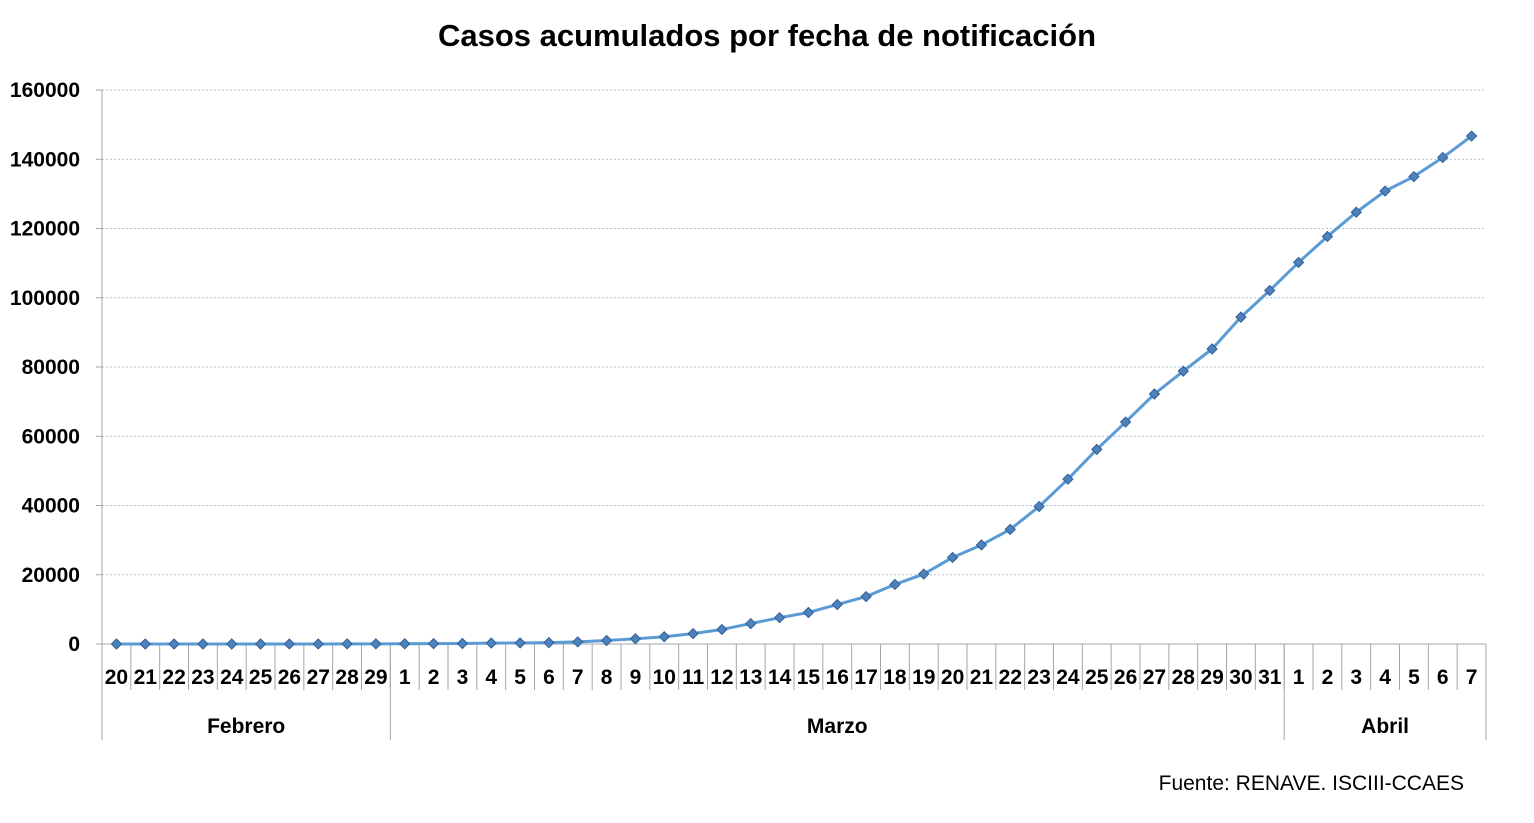  What do you see at coordinates (202, 677) in the screenshot?
I see `x-tick-label: 23` at bounding box center [202, 677].